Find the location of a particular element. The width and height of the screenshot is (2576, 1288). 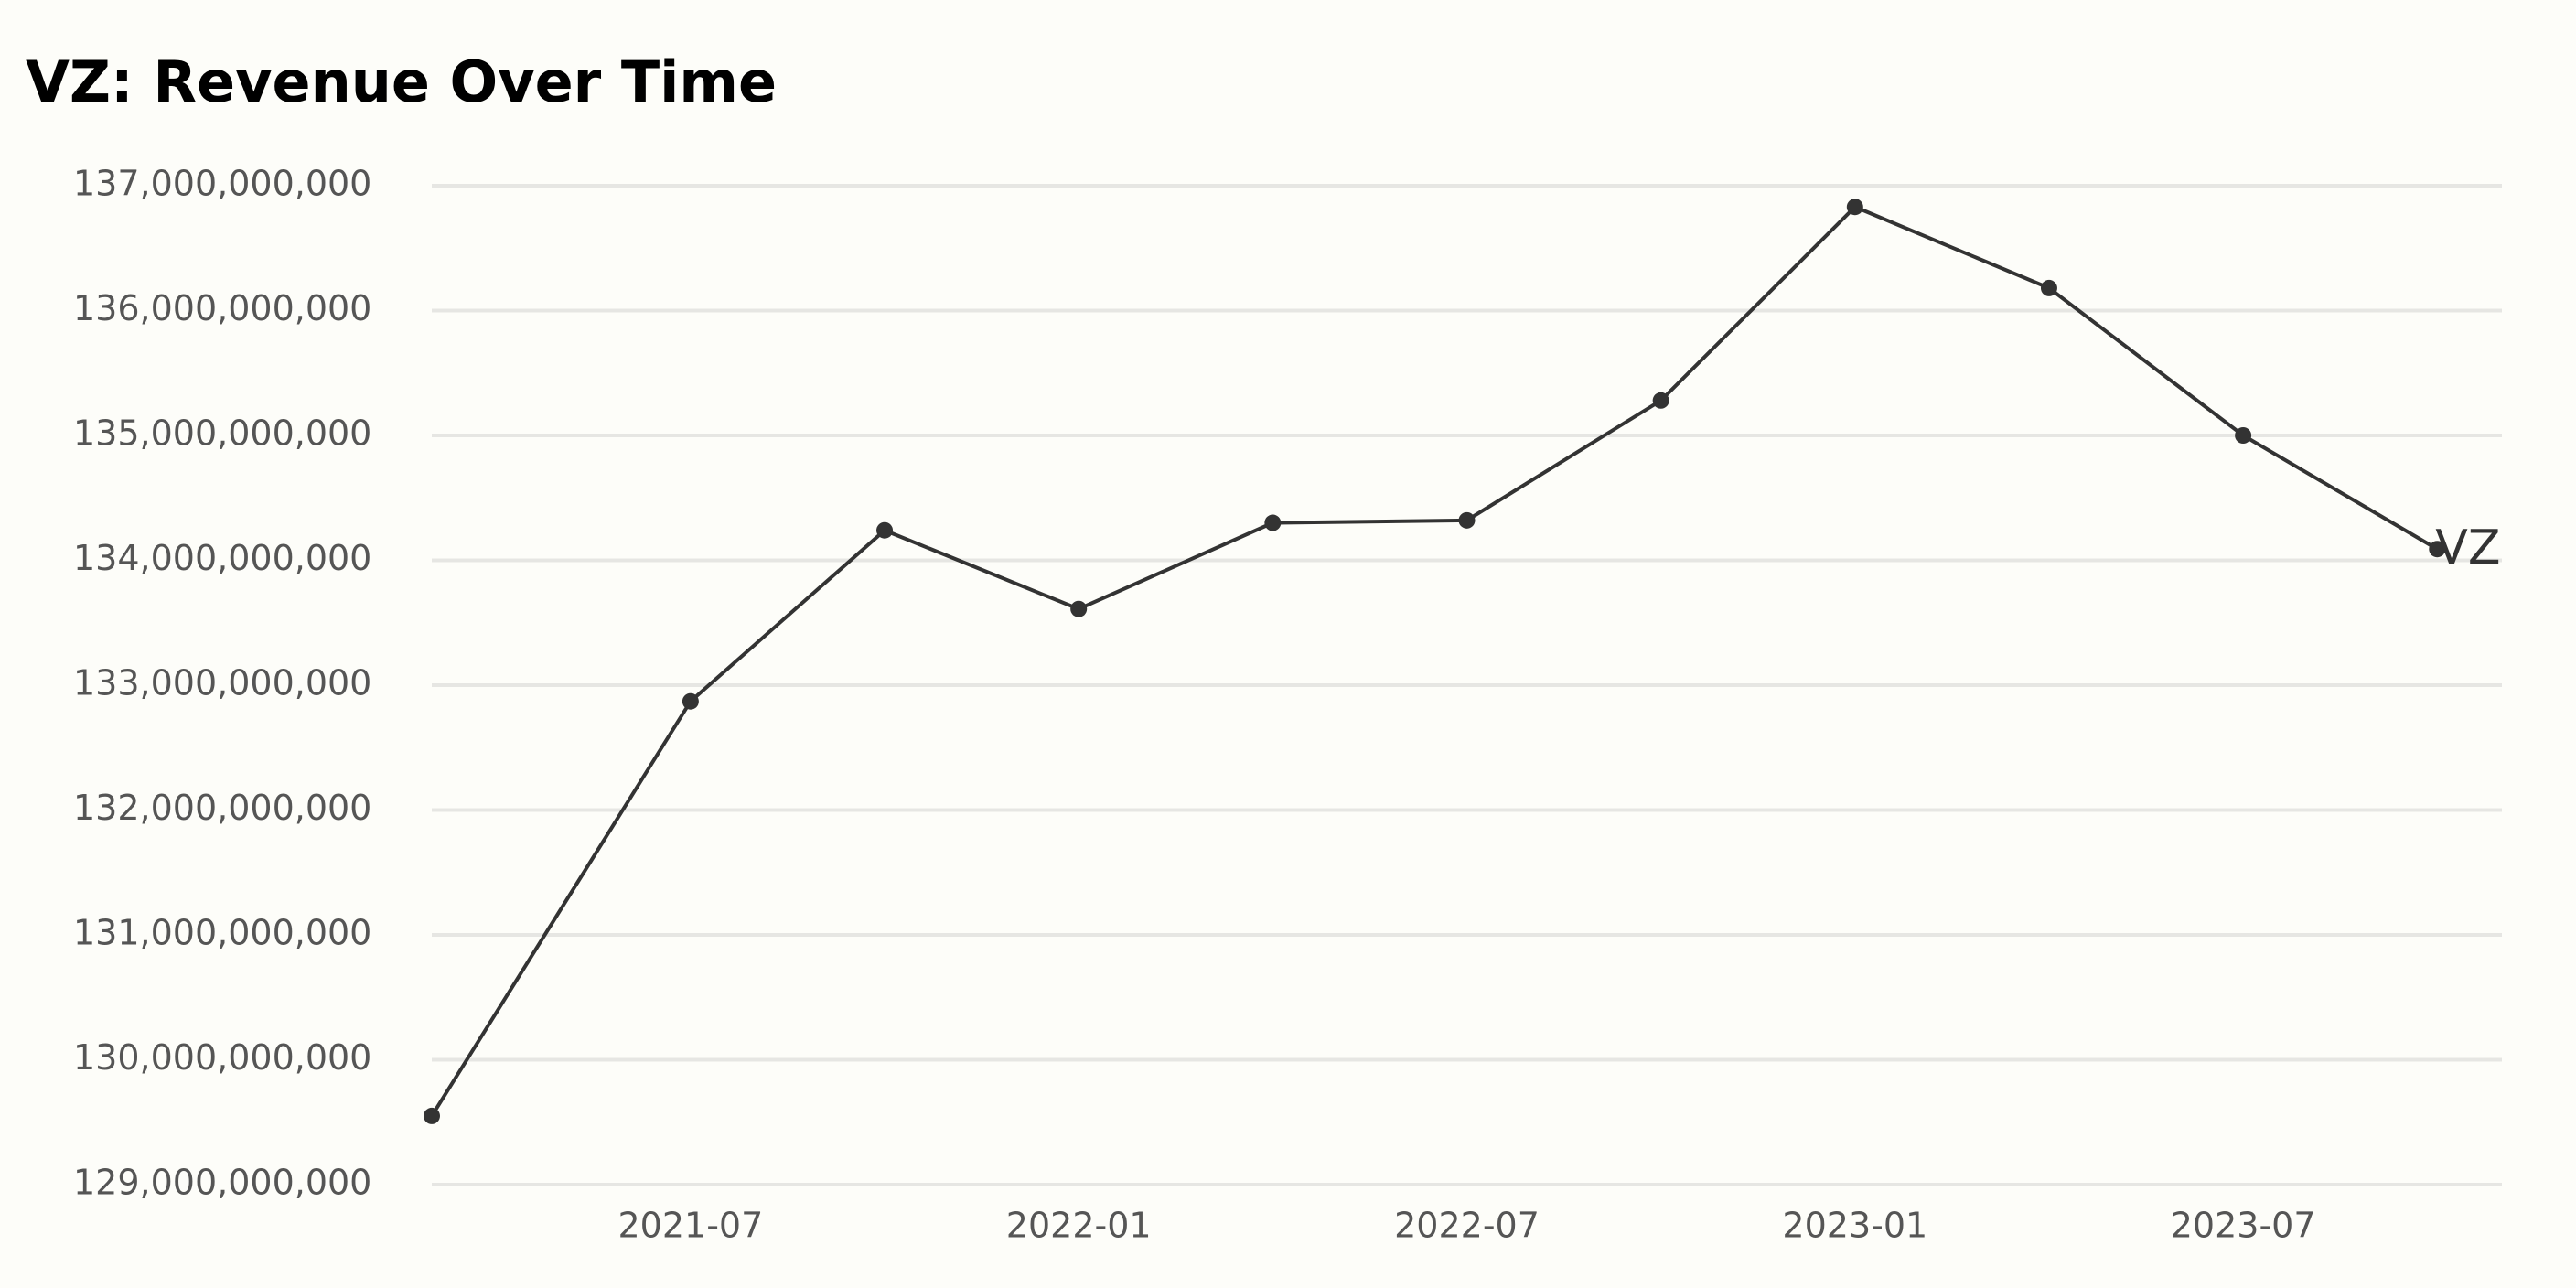

y-tick-label: 137,000,000,000 is located at coordinates (222, 184).